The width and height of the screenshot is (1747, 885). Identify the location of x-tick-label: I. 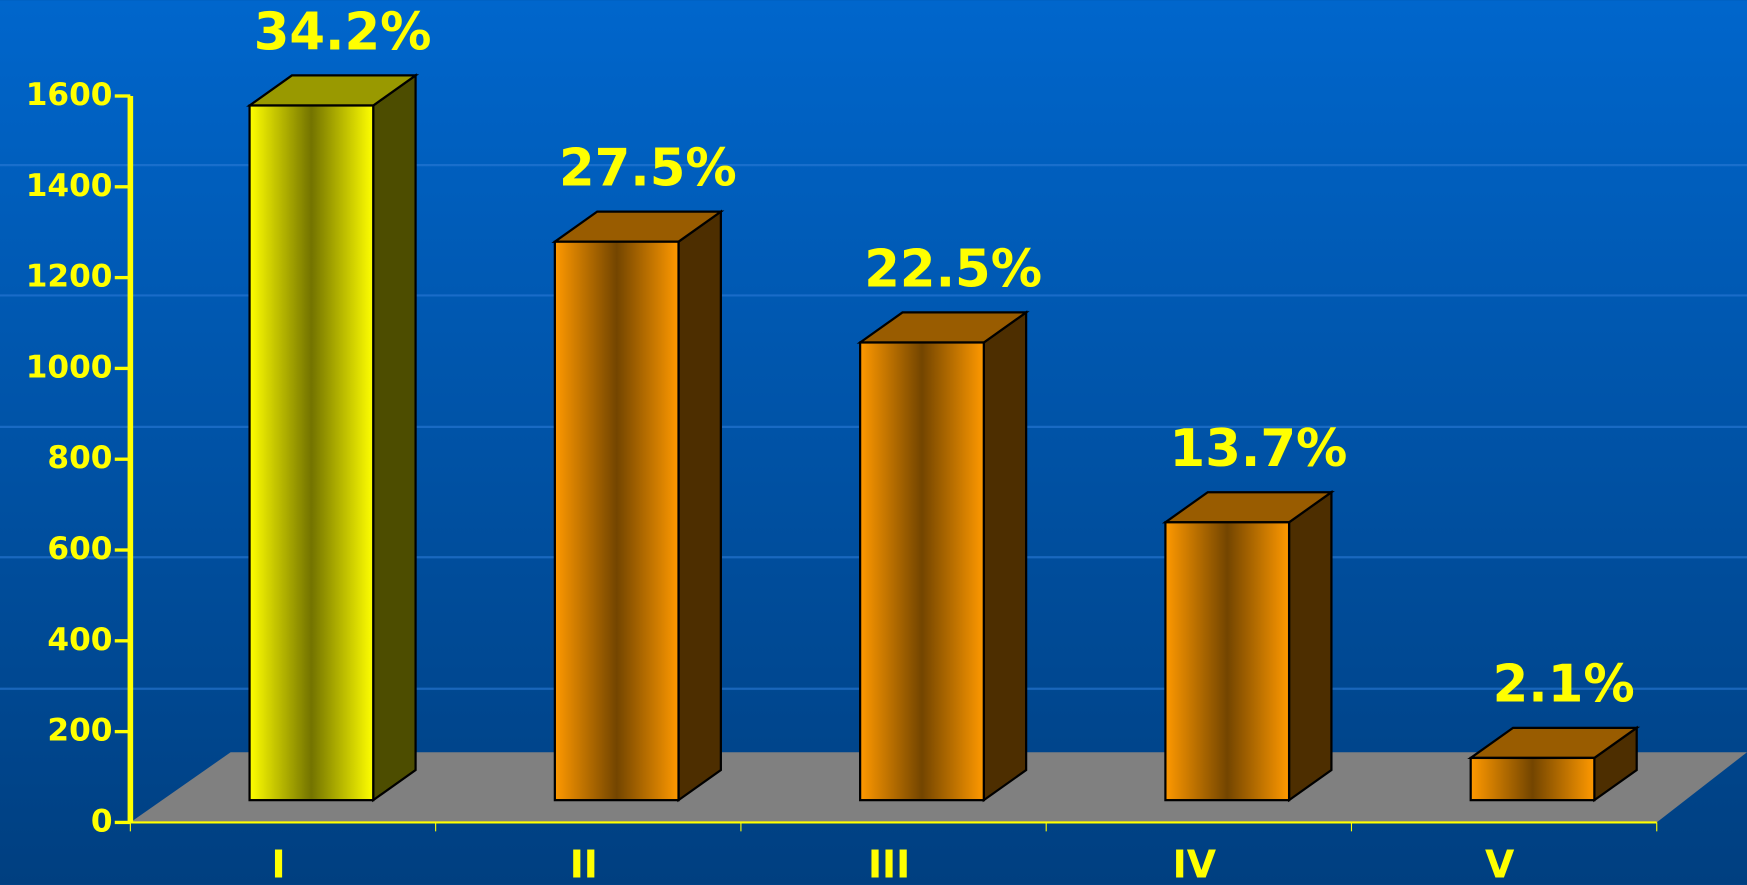
(278, 863).